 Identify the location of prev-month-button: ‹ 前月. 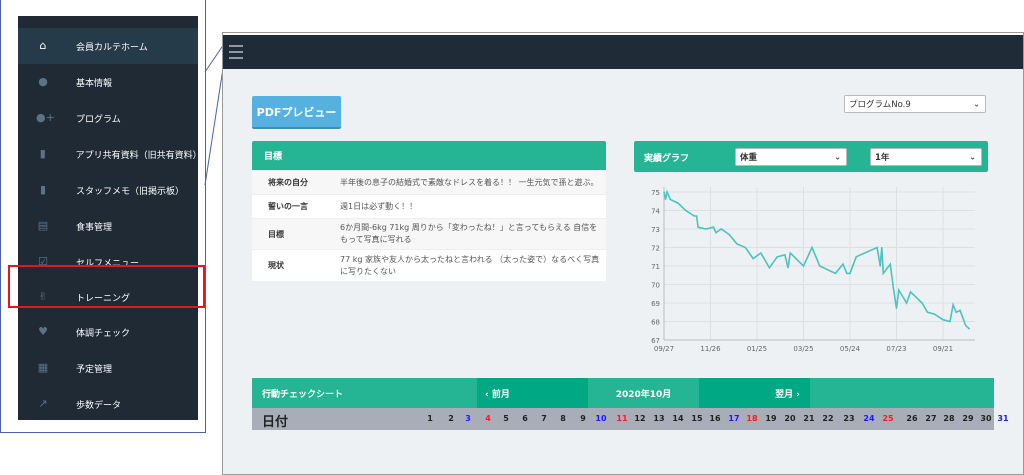
(532, 393).